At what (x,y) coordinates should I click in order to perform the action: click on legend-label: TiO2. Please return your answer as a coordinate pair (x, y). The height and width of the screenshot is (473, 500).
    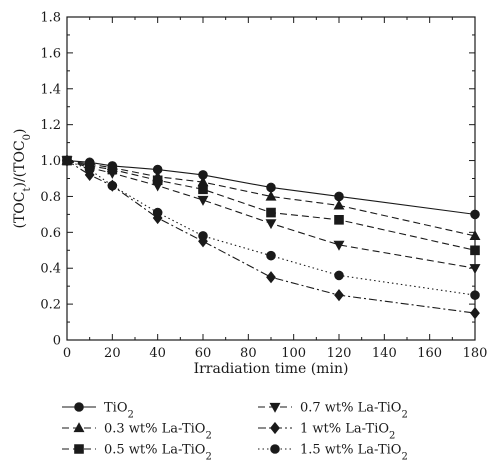
    Looking at the image, I should click on (119, 411).